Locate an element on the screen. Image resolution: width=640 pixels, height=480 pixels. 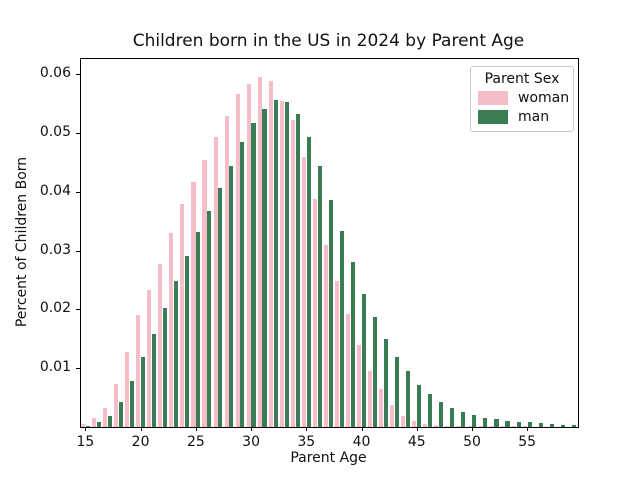
y-tick-label-0.01: 0.01 is located at coordinates (55, 367).